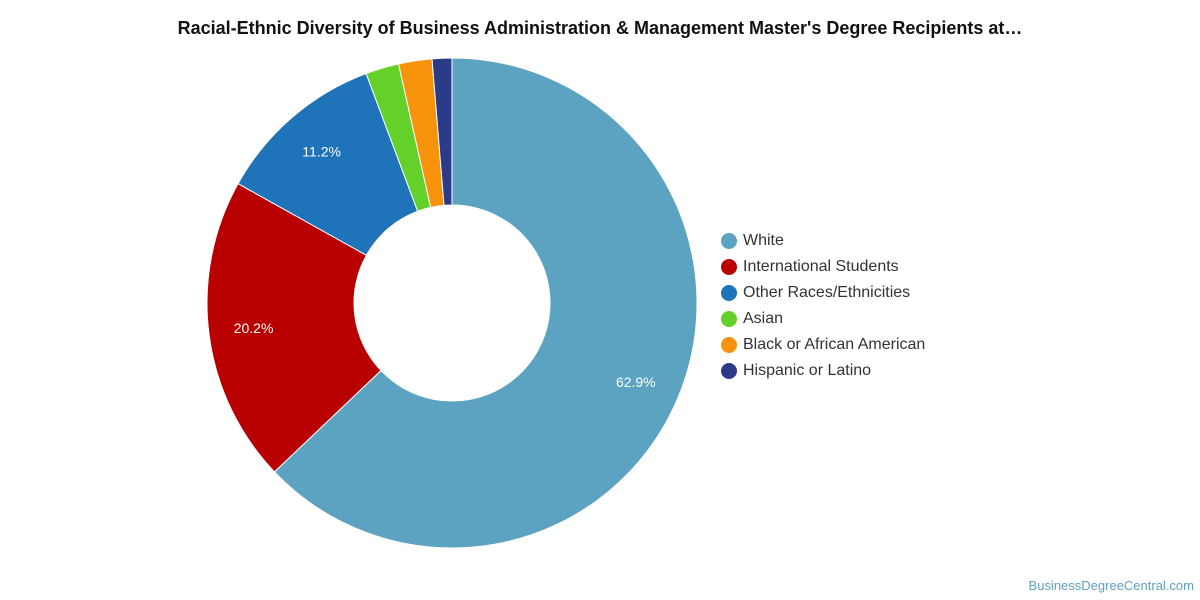 The width and height of the screenshot is (1200, 600). Describe the element at coordinates (1111, 585) in the screenshot. I see `source-credit: BusinessDegreeCentral.com` at that location.